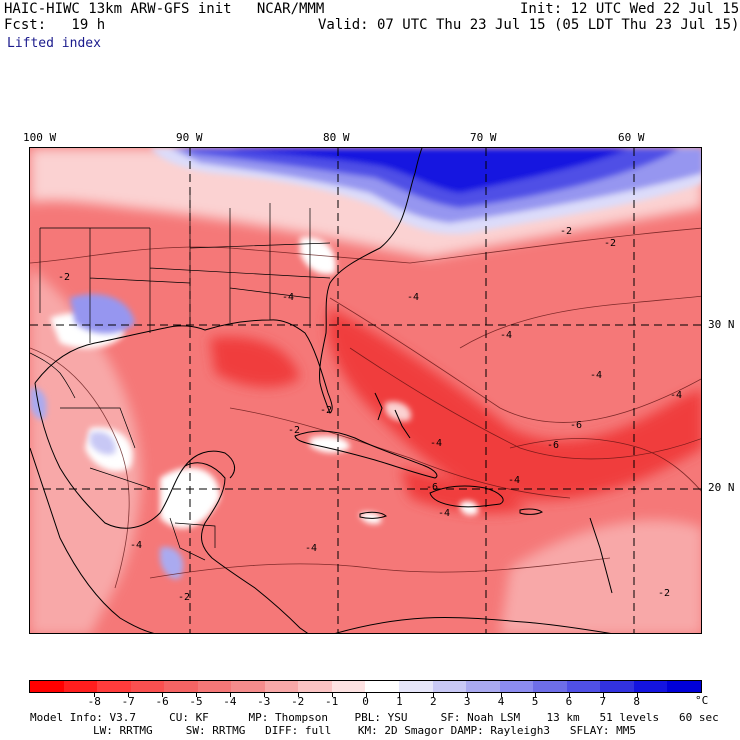 The image size is (740, 740). I want to click on colorbar-label: 8, so click(636, 701).